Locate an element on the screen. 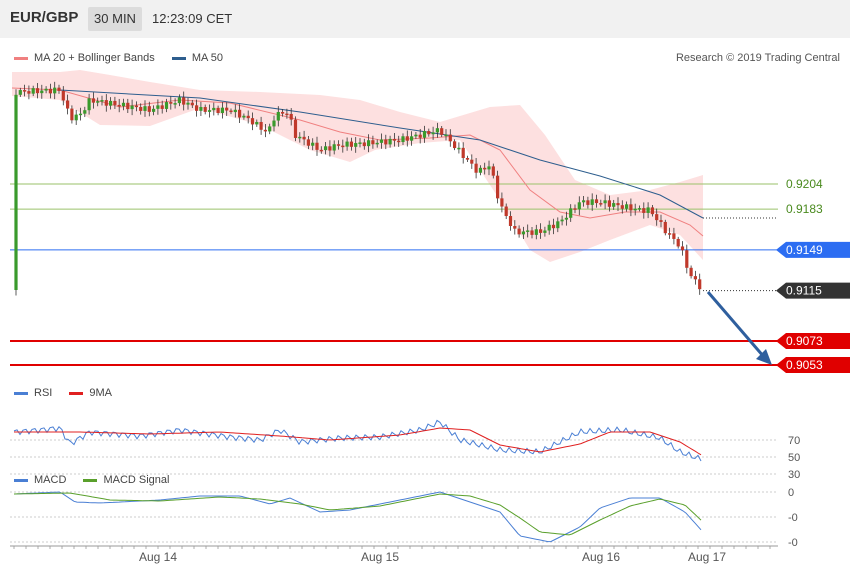 The width and height of the screenshot is (850, 576). attribution: Research © 2019 Trading Central is located at coordinates (757, 58).